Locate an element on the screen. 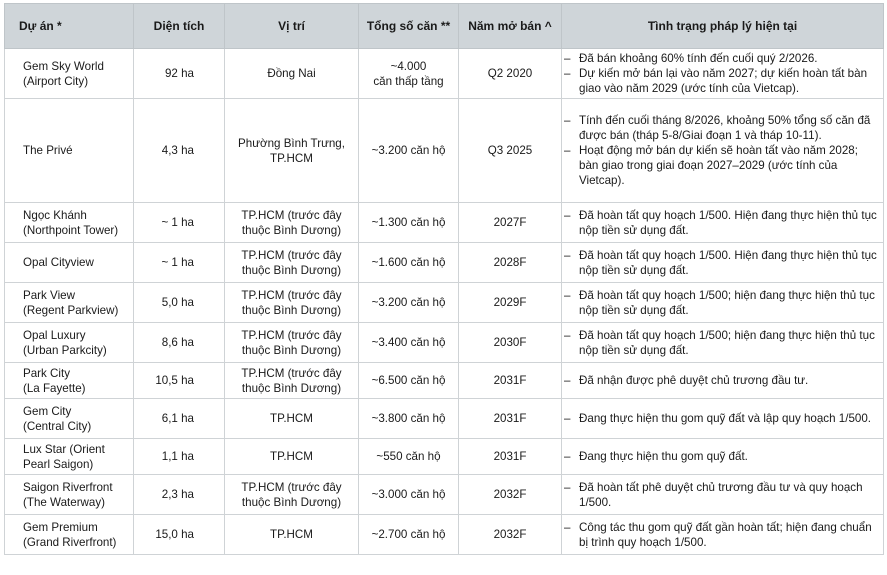 Image resolution: width=887 pixels, height=575 pixels. project-cell: Gem City (Central City) is located at coordinates (69, 418).